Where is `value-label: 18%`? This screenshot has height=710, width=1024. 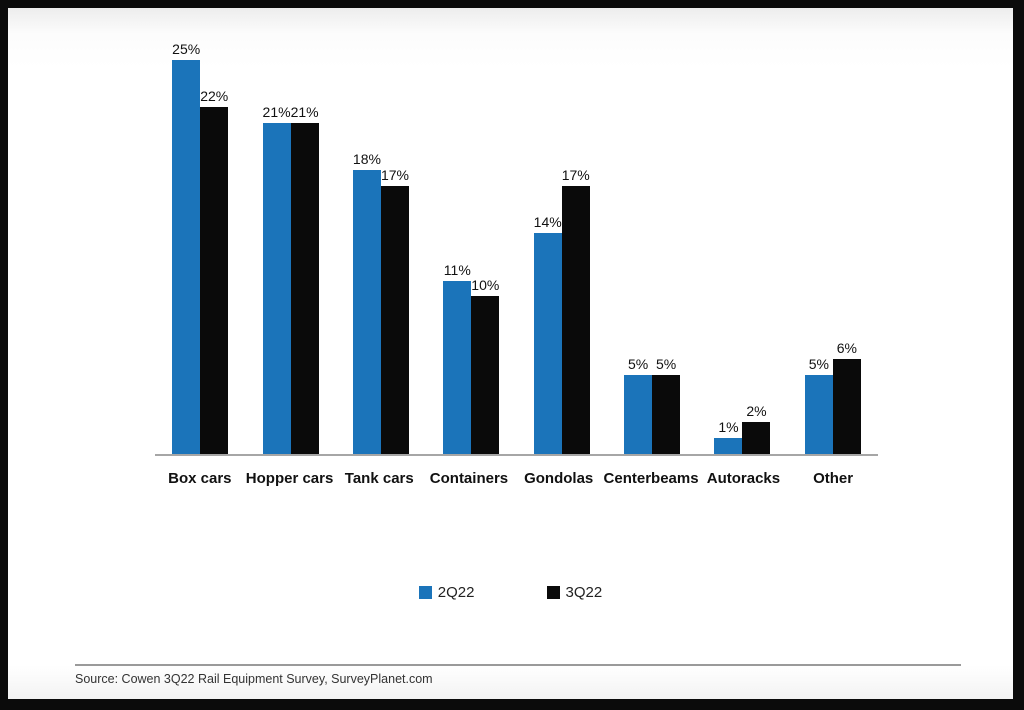
value-label: 18% is located at coordinates (366, 159).